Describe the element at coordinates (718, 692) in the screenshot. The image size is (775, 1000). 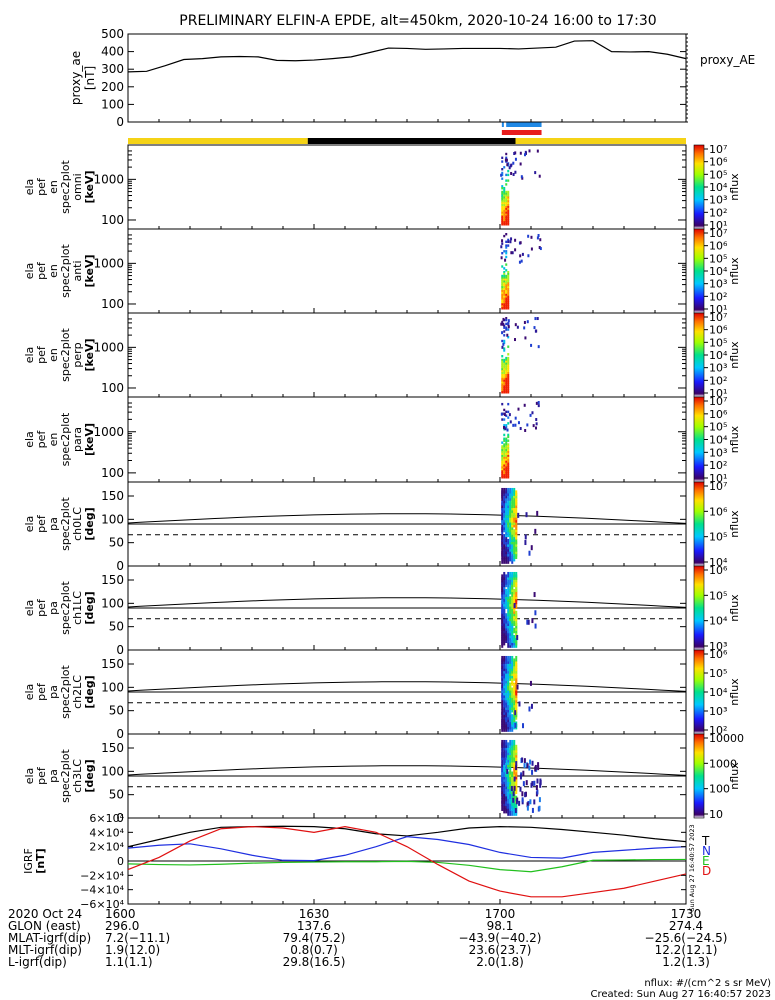
I see `colorbar-tick-label: 10⁴` at that location.